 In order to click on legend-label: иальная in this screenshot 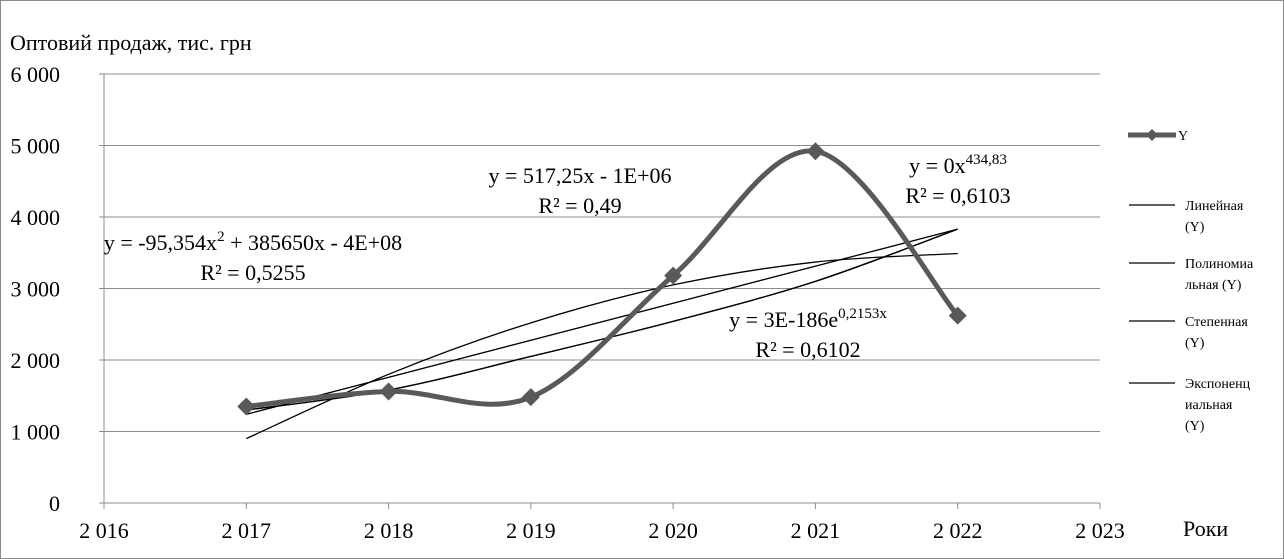, I will do `click(1209, 405)`.